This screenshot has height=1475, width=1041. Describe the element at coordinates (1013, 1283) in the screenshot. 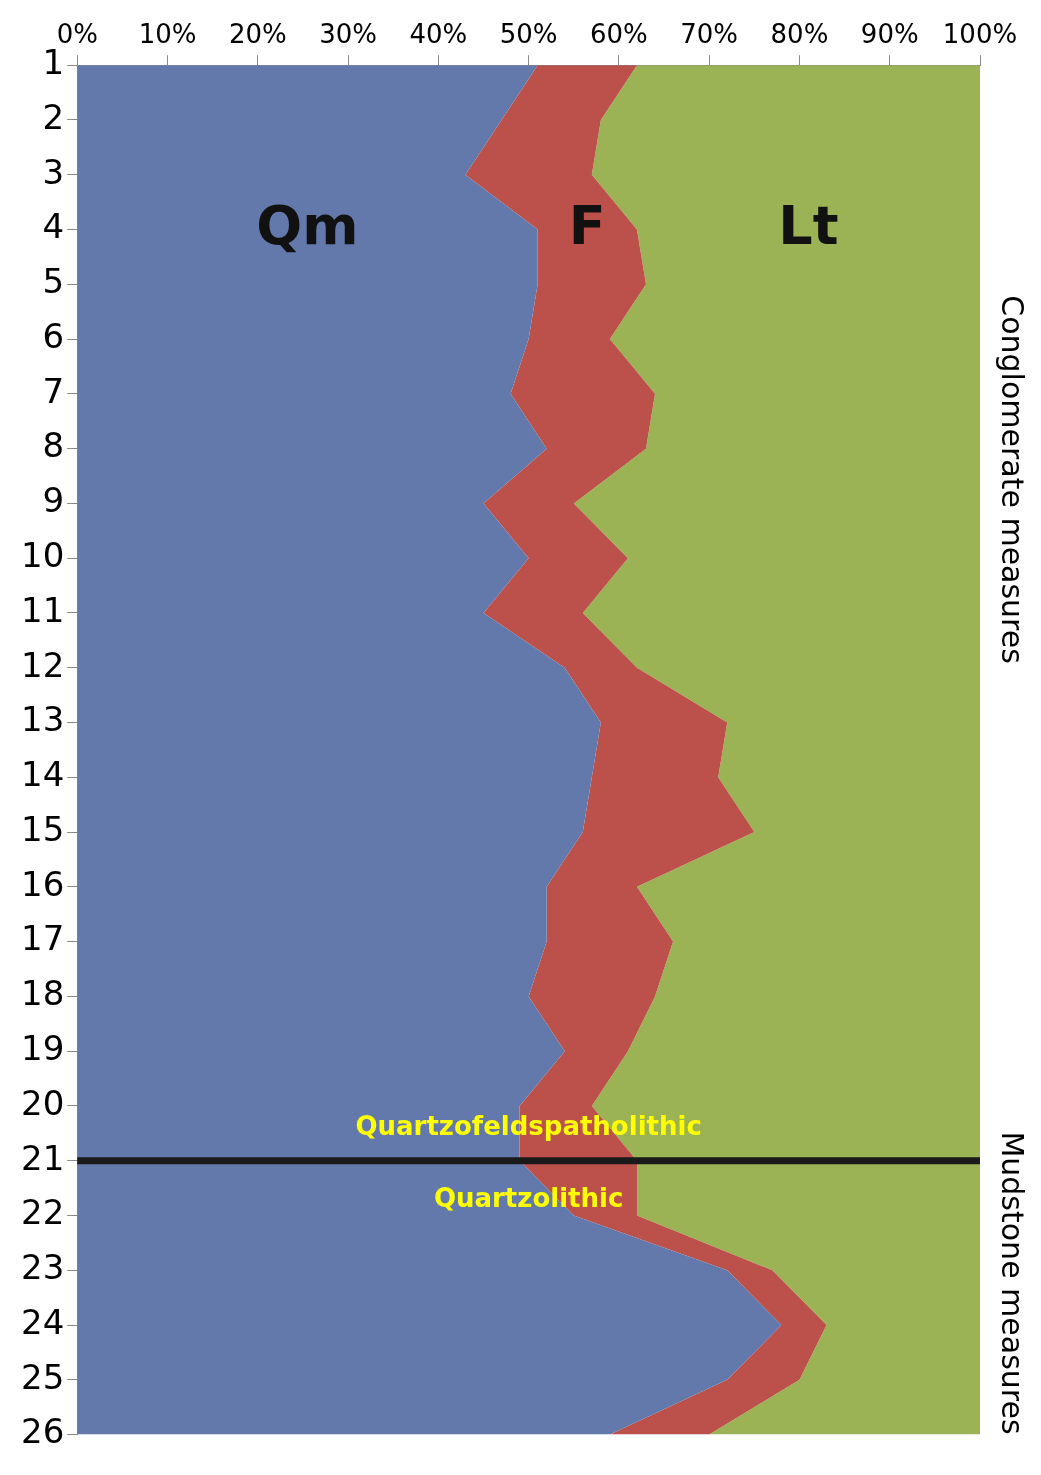

I see `text: Mudstone measures` at that location.